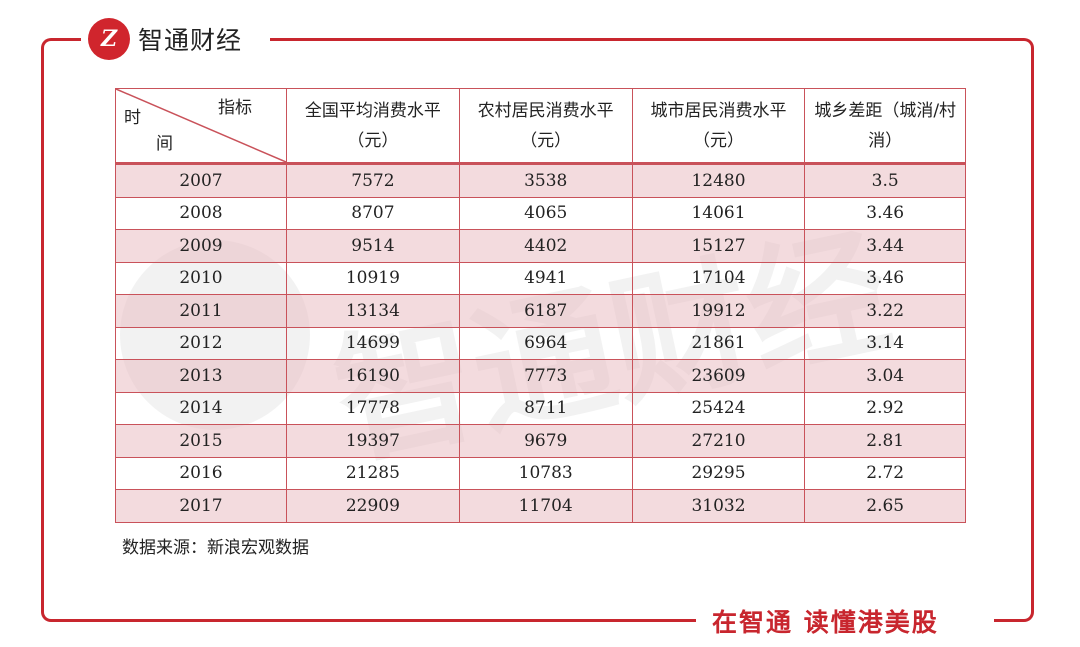 This screenshot has height=647, width=1080. What do you see at coordinates (235, 108) in the screenshot?
I see `corner-label-indicator: 指标` at bounding box center [235, 108].